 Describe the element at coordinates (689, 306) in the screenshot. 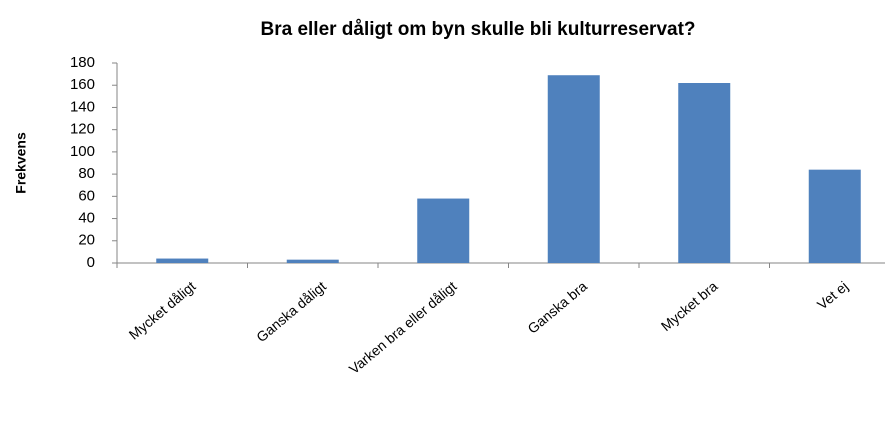

I see `x-tick-label: Mycket bra` at that location.